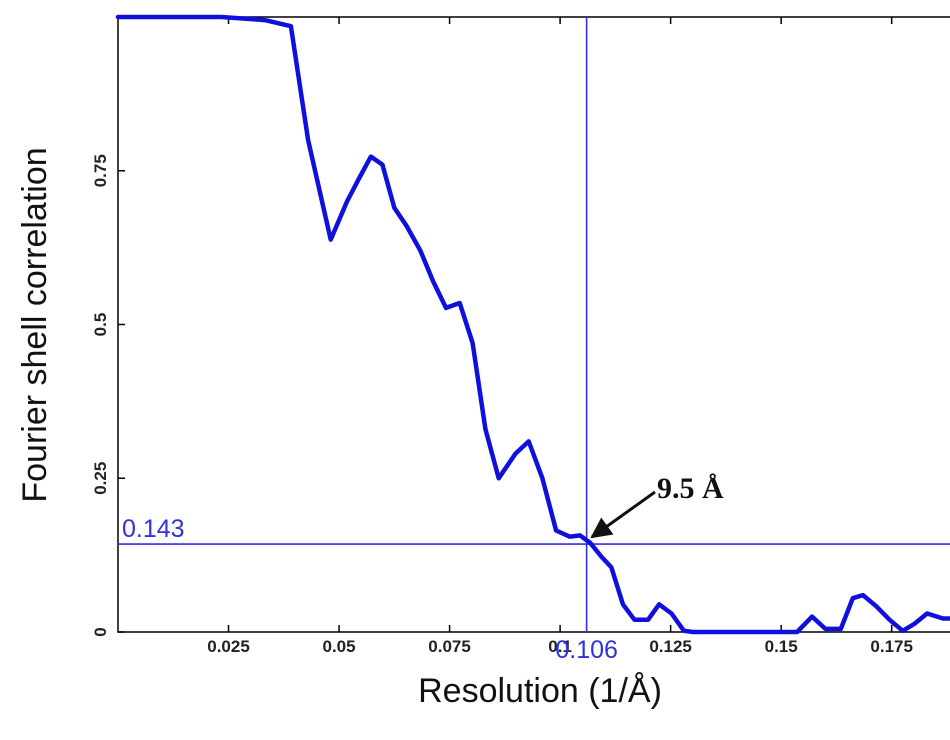 The width and height of the screenshot is (950, 740). Describe the element at coordinates (339, 646) in the screenshot. I see `x-tick-label-1: 0.05` at that location.